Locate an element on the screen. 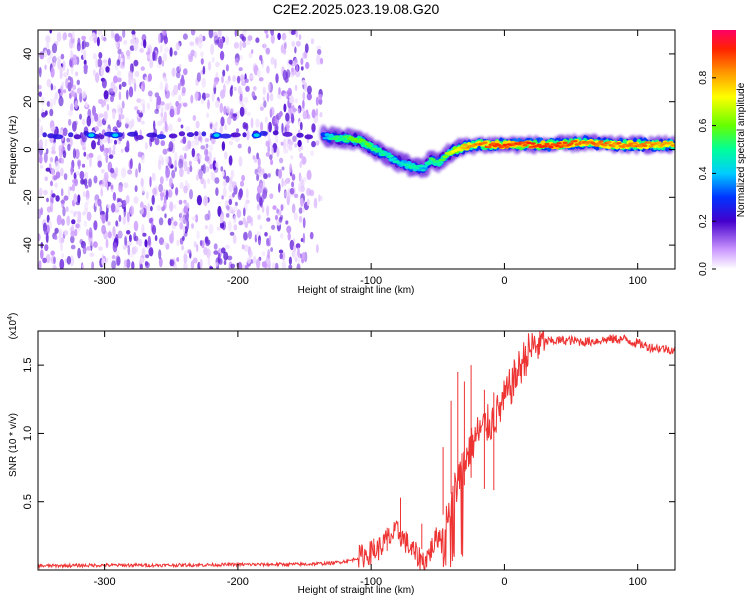 This screenshot has width=750, height=600. x-tick-label: -200 is located at coordinates (238, 582).